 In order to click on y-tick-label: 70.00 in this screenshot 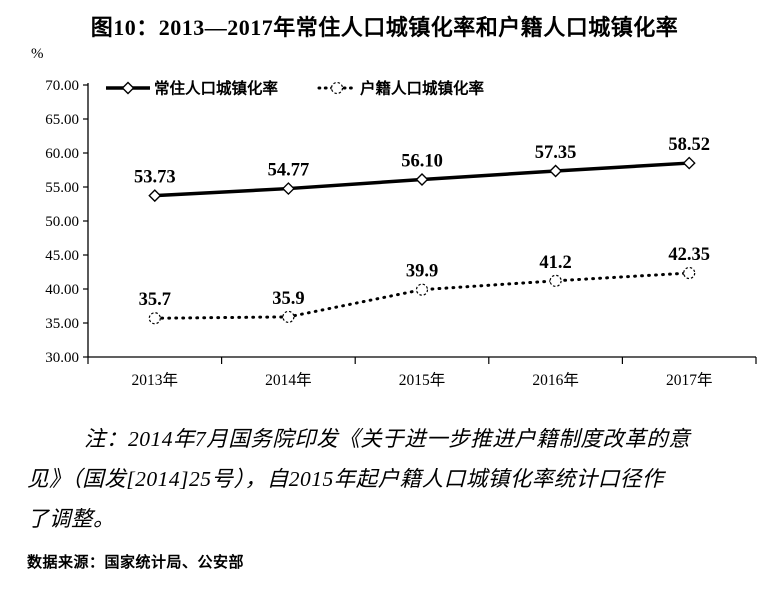, I will do `click(62, 86)`.